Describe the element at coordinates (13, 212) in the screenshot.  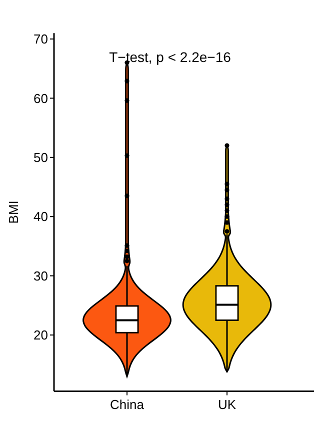
I see `y-axis-title: BMI` at that location.